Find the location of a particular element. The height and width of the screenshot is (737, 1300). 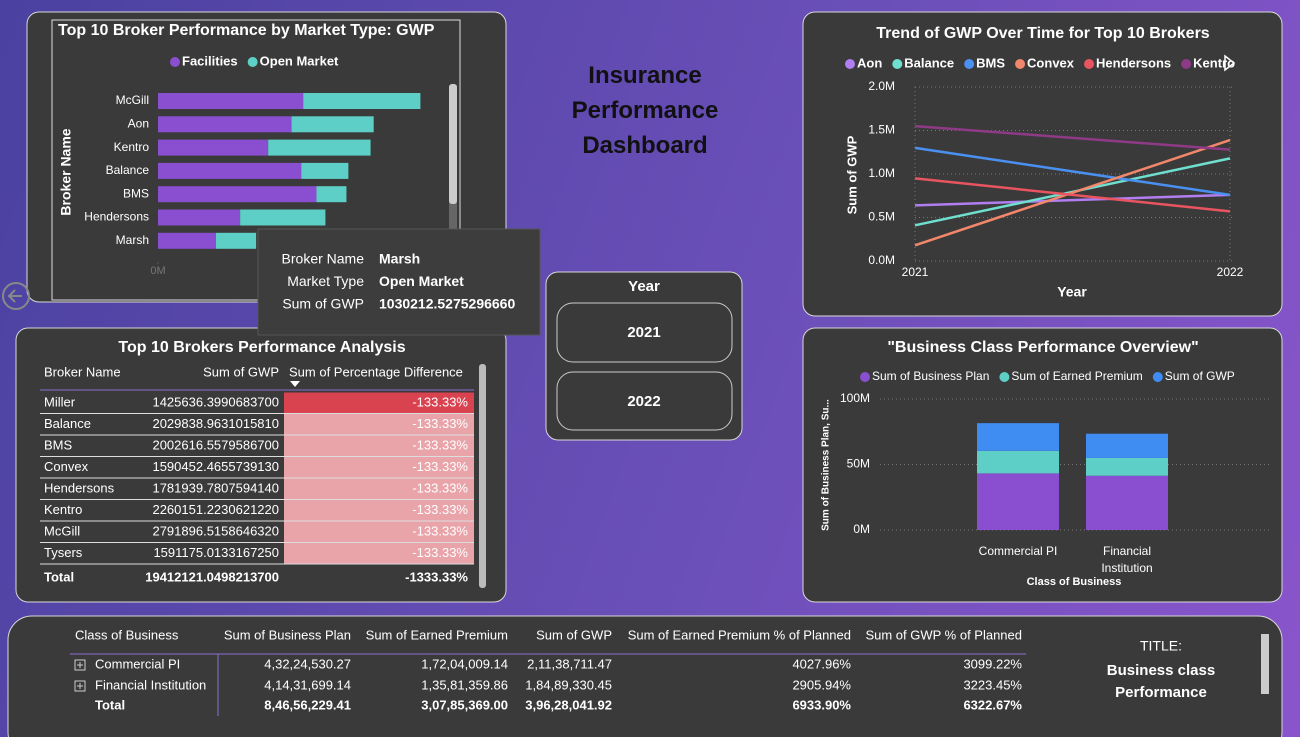

table-total: 6322.67% is located at coordinates (992, 704).